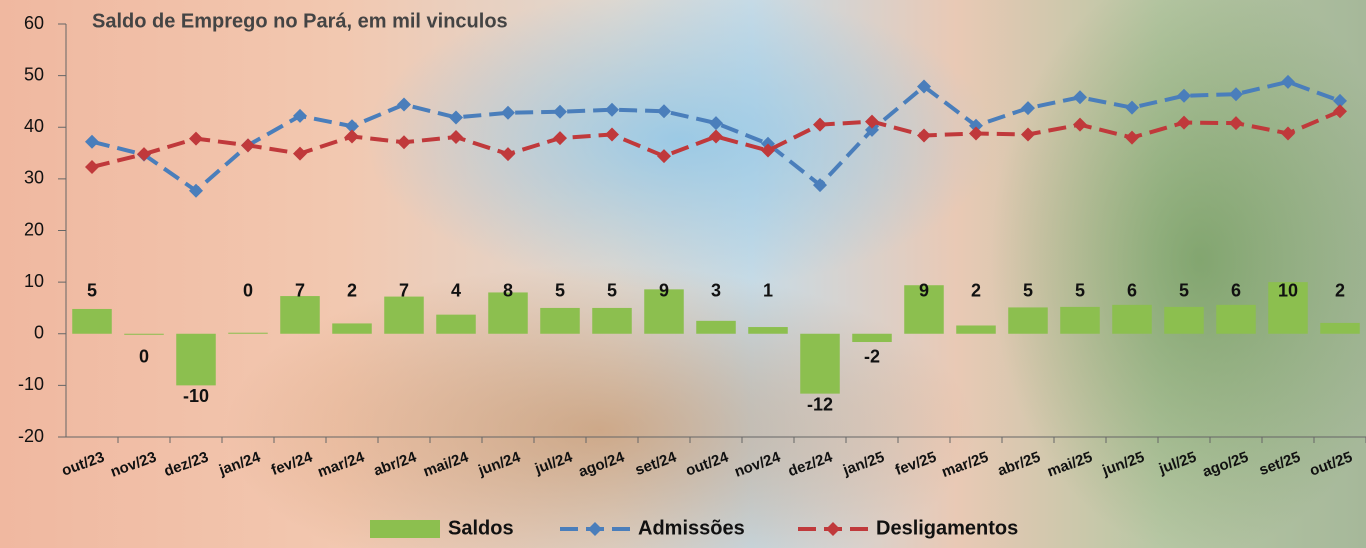 The height and width of the screenshot is (548, 1366). Describe the element at coordinates (1330, 464) in the screenshot. I see `x-tick-label: out/25` at that location.